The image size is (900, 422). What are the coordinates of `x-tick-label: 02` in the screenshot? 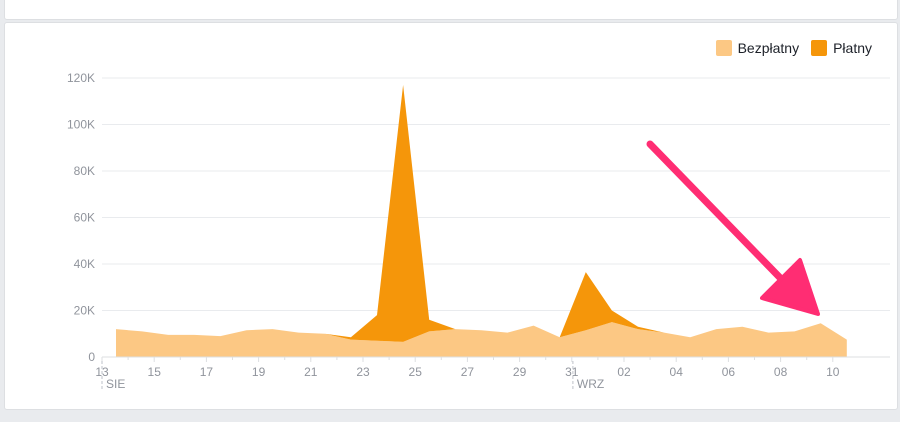 It's located at (624, 372).